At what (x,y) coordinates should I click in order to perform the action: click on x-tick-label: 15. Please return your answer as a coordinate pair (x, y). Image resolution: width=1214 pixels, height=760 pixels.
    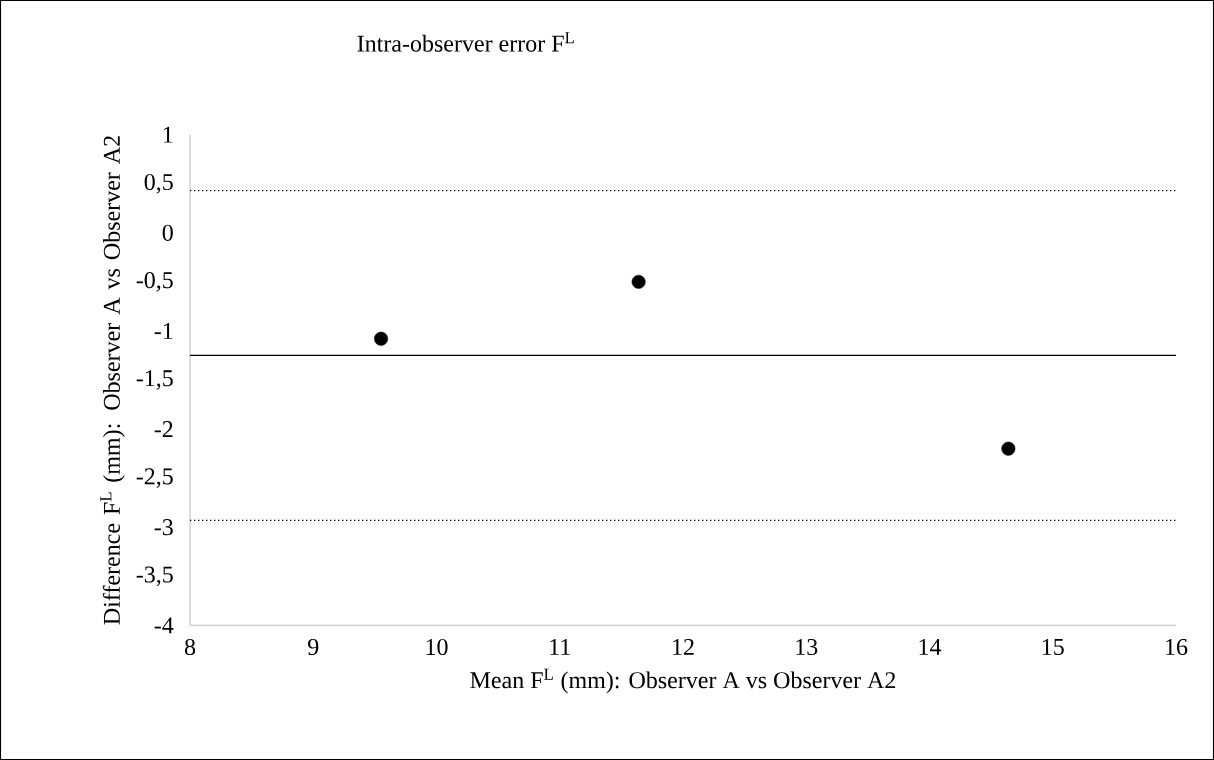
    Looking at the image, I should click on (1053, 646).